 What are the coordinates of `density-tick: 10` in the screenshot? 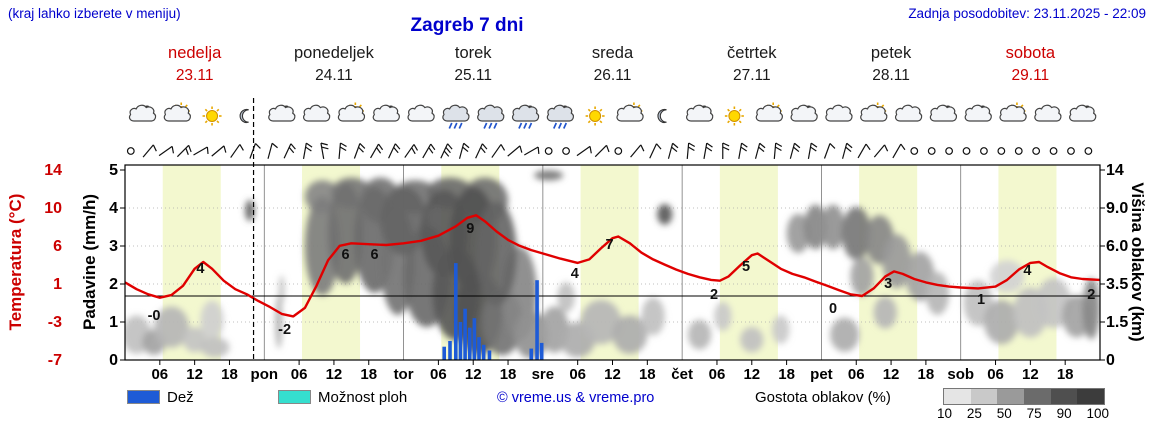 It's located at (945, 413).